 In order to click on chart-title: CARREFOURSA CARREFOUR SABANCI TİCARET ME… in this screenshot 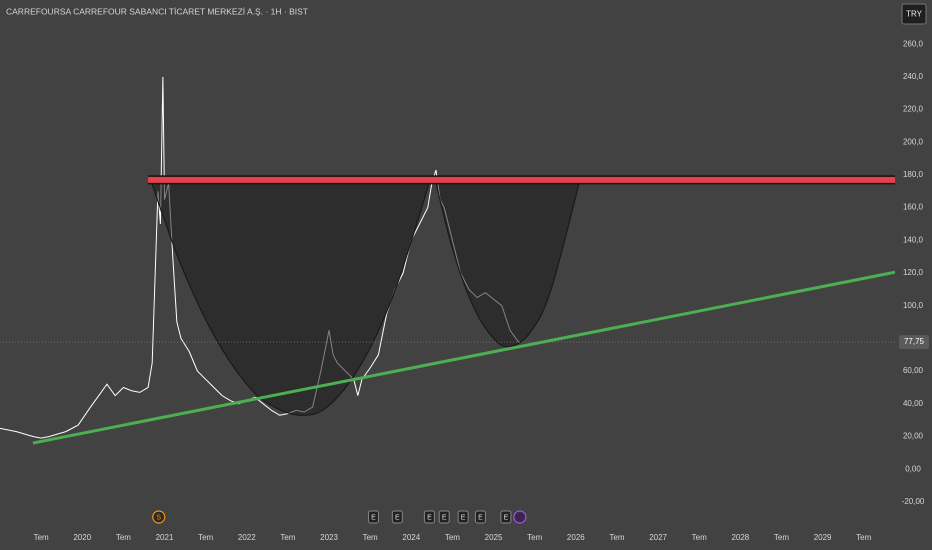, I will do `click(157, 11)`.